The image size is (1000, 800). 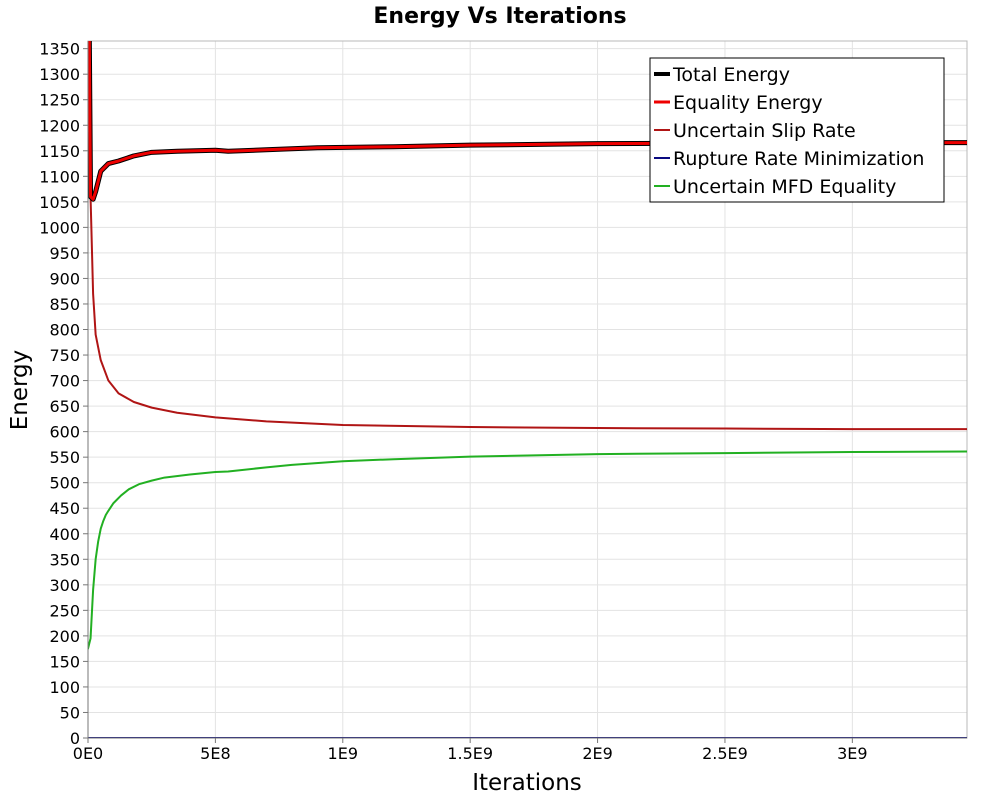 I want to click on y-tick-label: 550, so click(x=64, y=457).